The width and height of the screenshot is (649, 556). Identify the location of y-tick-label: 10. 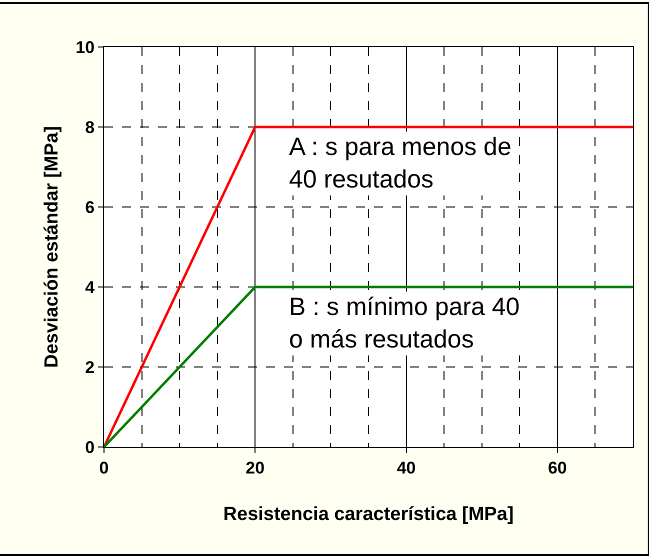
(85, 47).